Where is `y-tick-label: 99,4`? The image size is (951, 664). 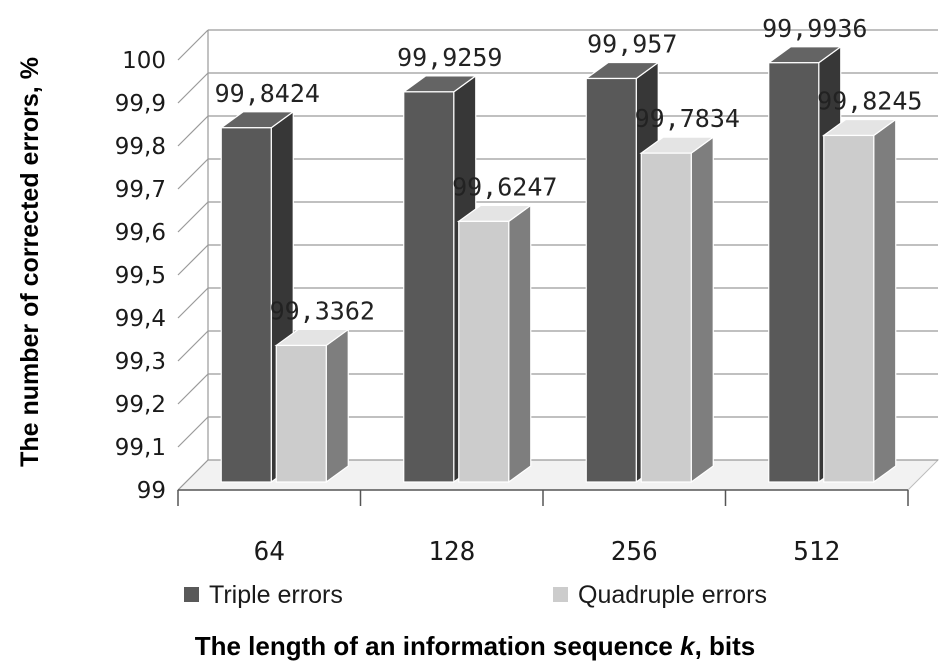
y-tick-label: 99,4 is located at coordinates (140, 319).